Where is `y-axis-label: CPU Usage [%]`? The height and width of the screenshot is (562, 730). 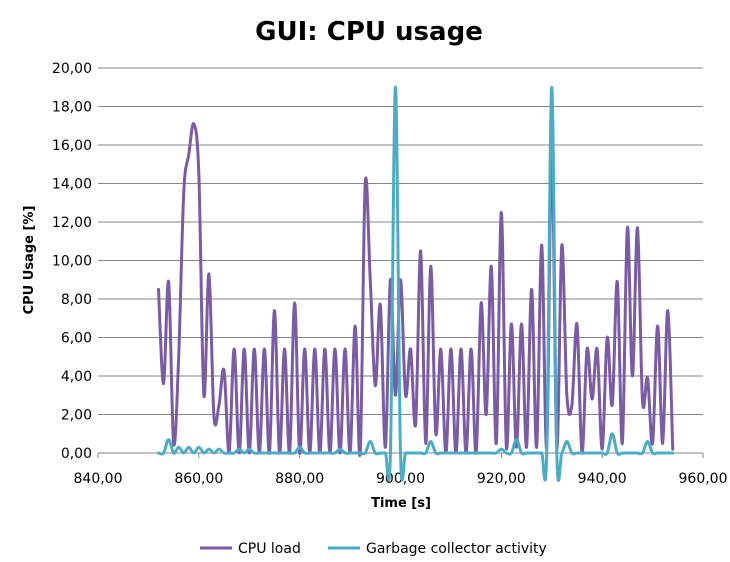 y-axis-label: CPU Usage [%] is located at coordinates (29, 260).